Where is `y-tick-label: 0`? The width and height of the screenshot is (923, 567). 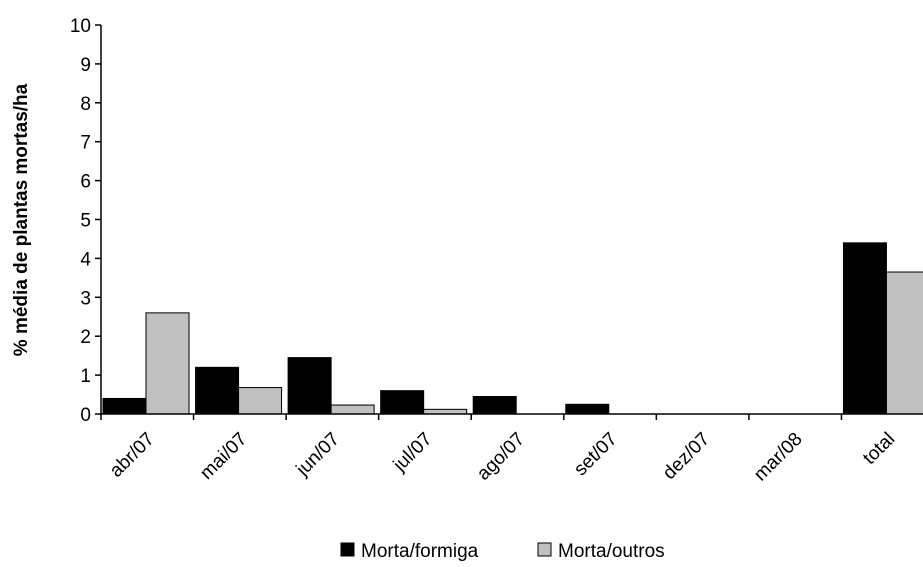
y-tick-label: 0 is located at coordinates (85, 415).